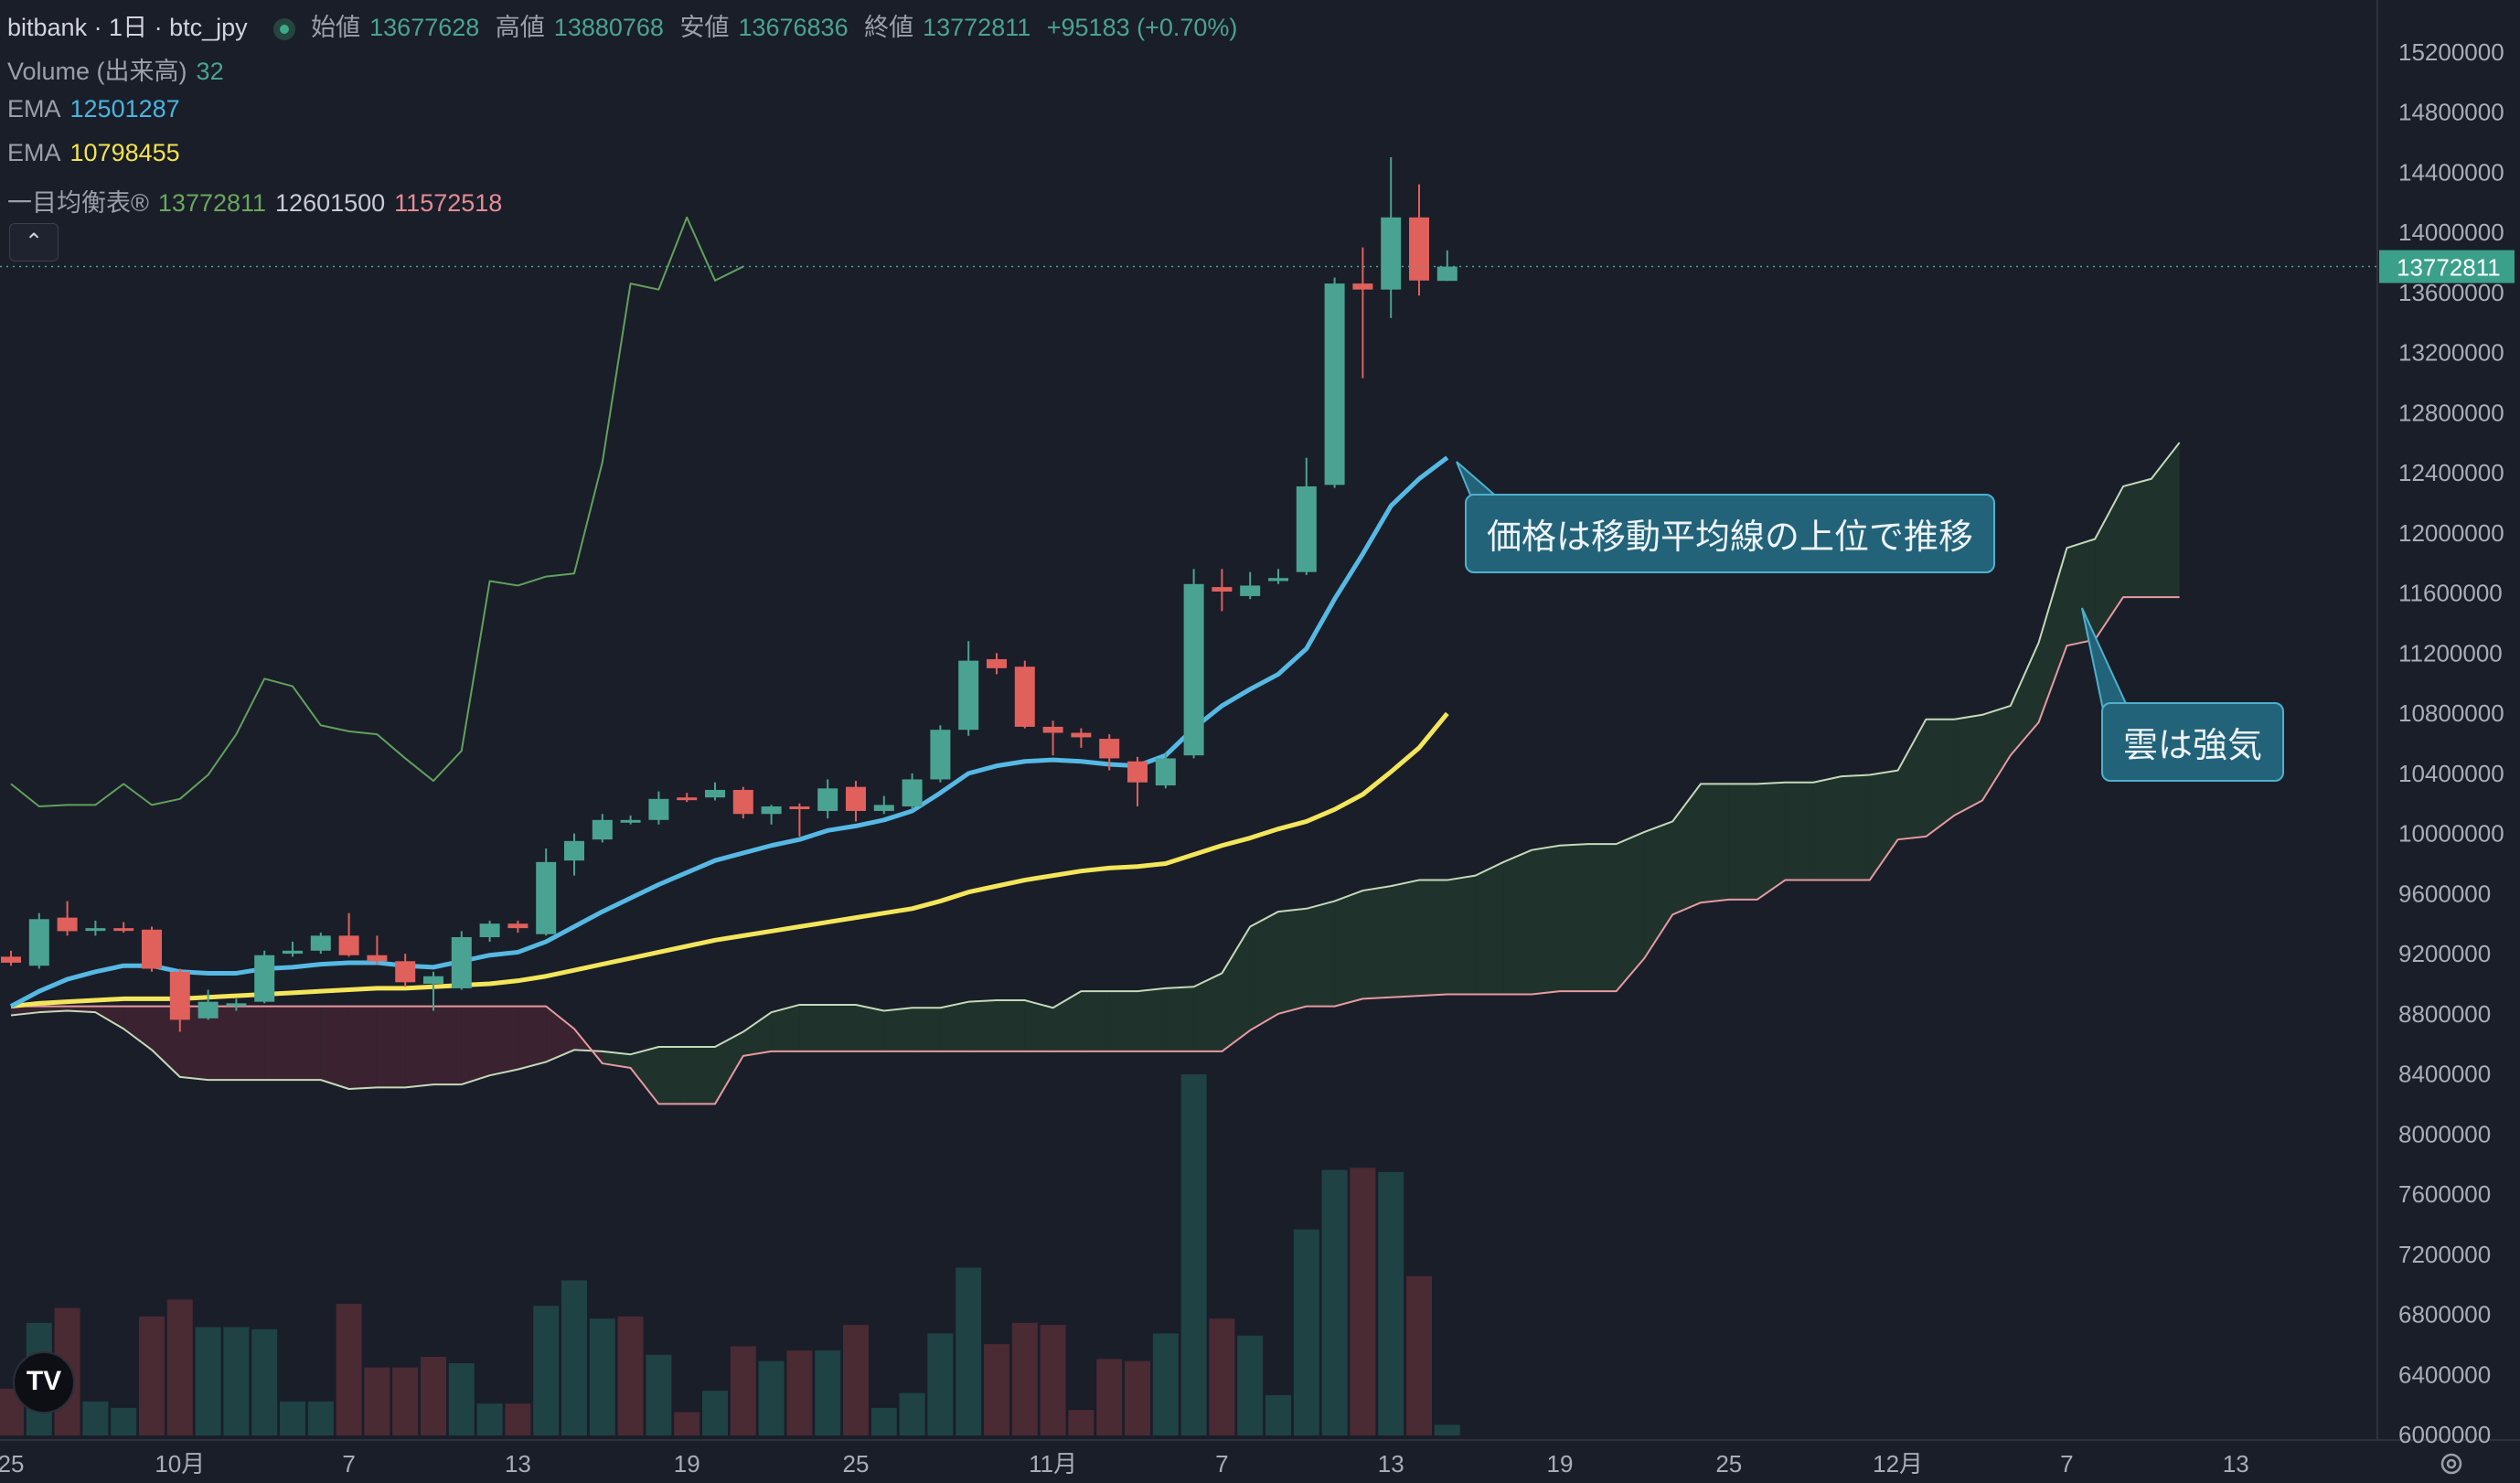 The height and width of the screenshot is (1483, 2520). Describe the element at coordinates (2451, 412) in the screenshot. I see `price-tick-label: 12800000` at that location.